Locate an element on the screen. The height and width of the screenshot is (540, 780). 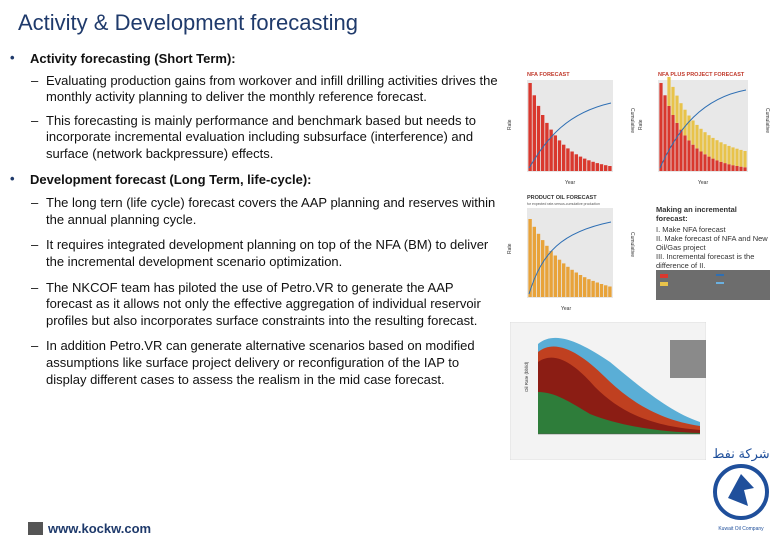
bullet-activity-forecasting: • Activity forecasting (Short Term): is located at coordinates (256, 59).